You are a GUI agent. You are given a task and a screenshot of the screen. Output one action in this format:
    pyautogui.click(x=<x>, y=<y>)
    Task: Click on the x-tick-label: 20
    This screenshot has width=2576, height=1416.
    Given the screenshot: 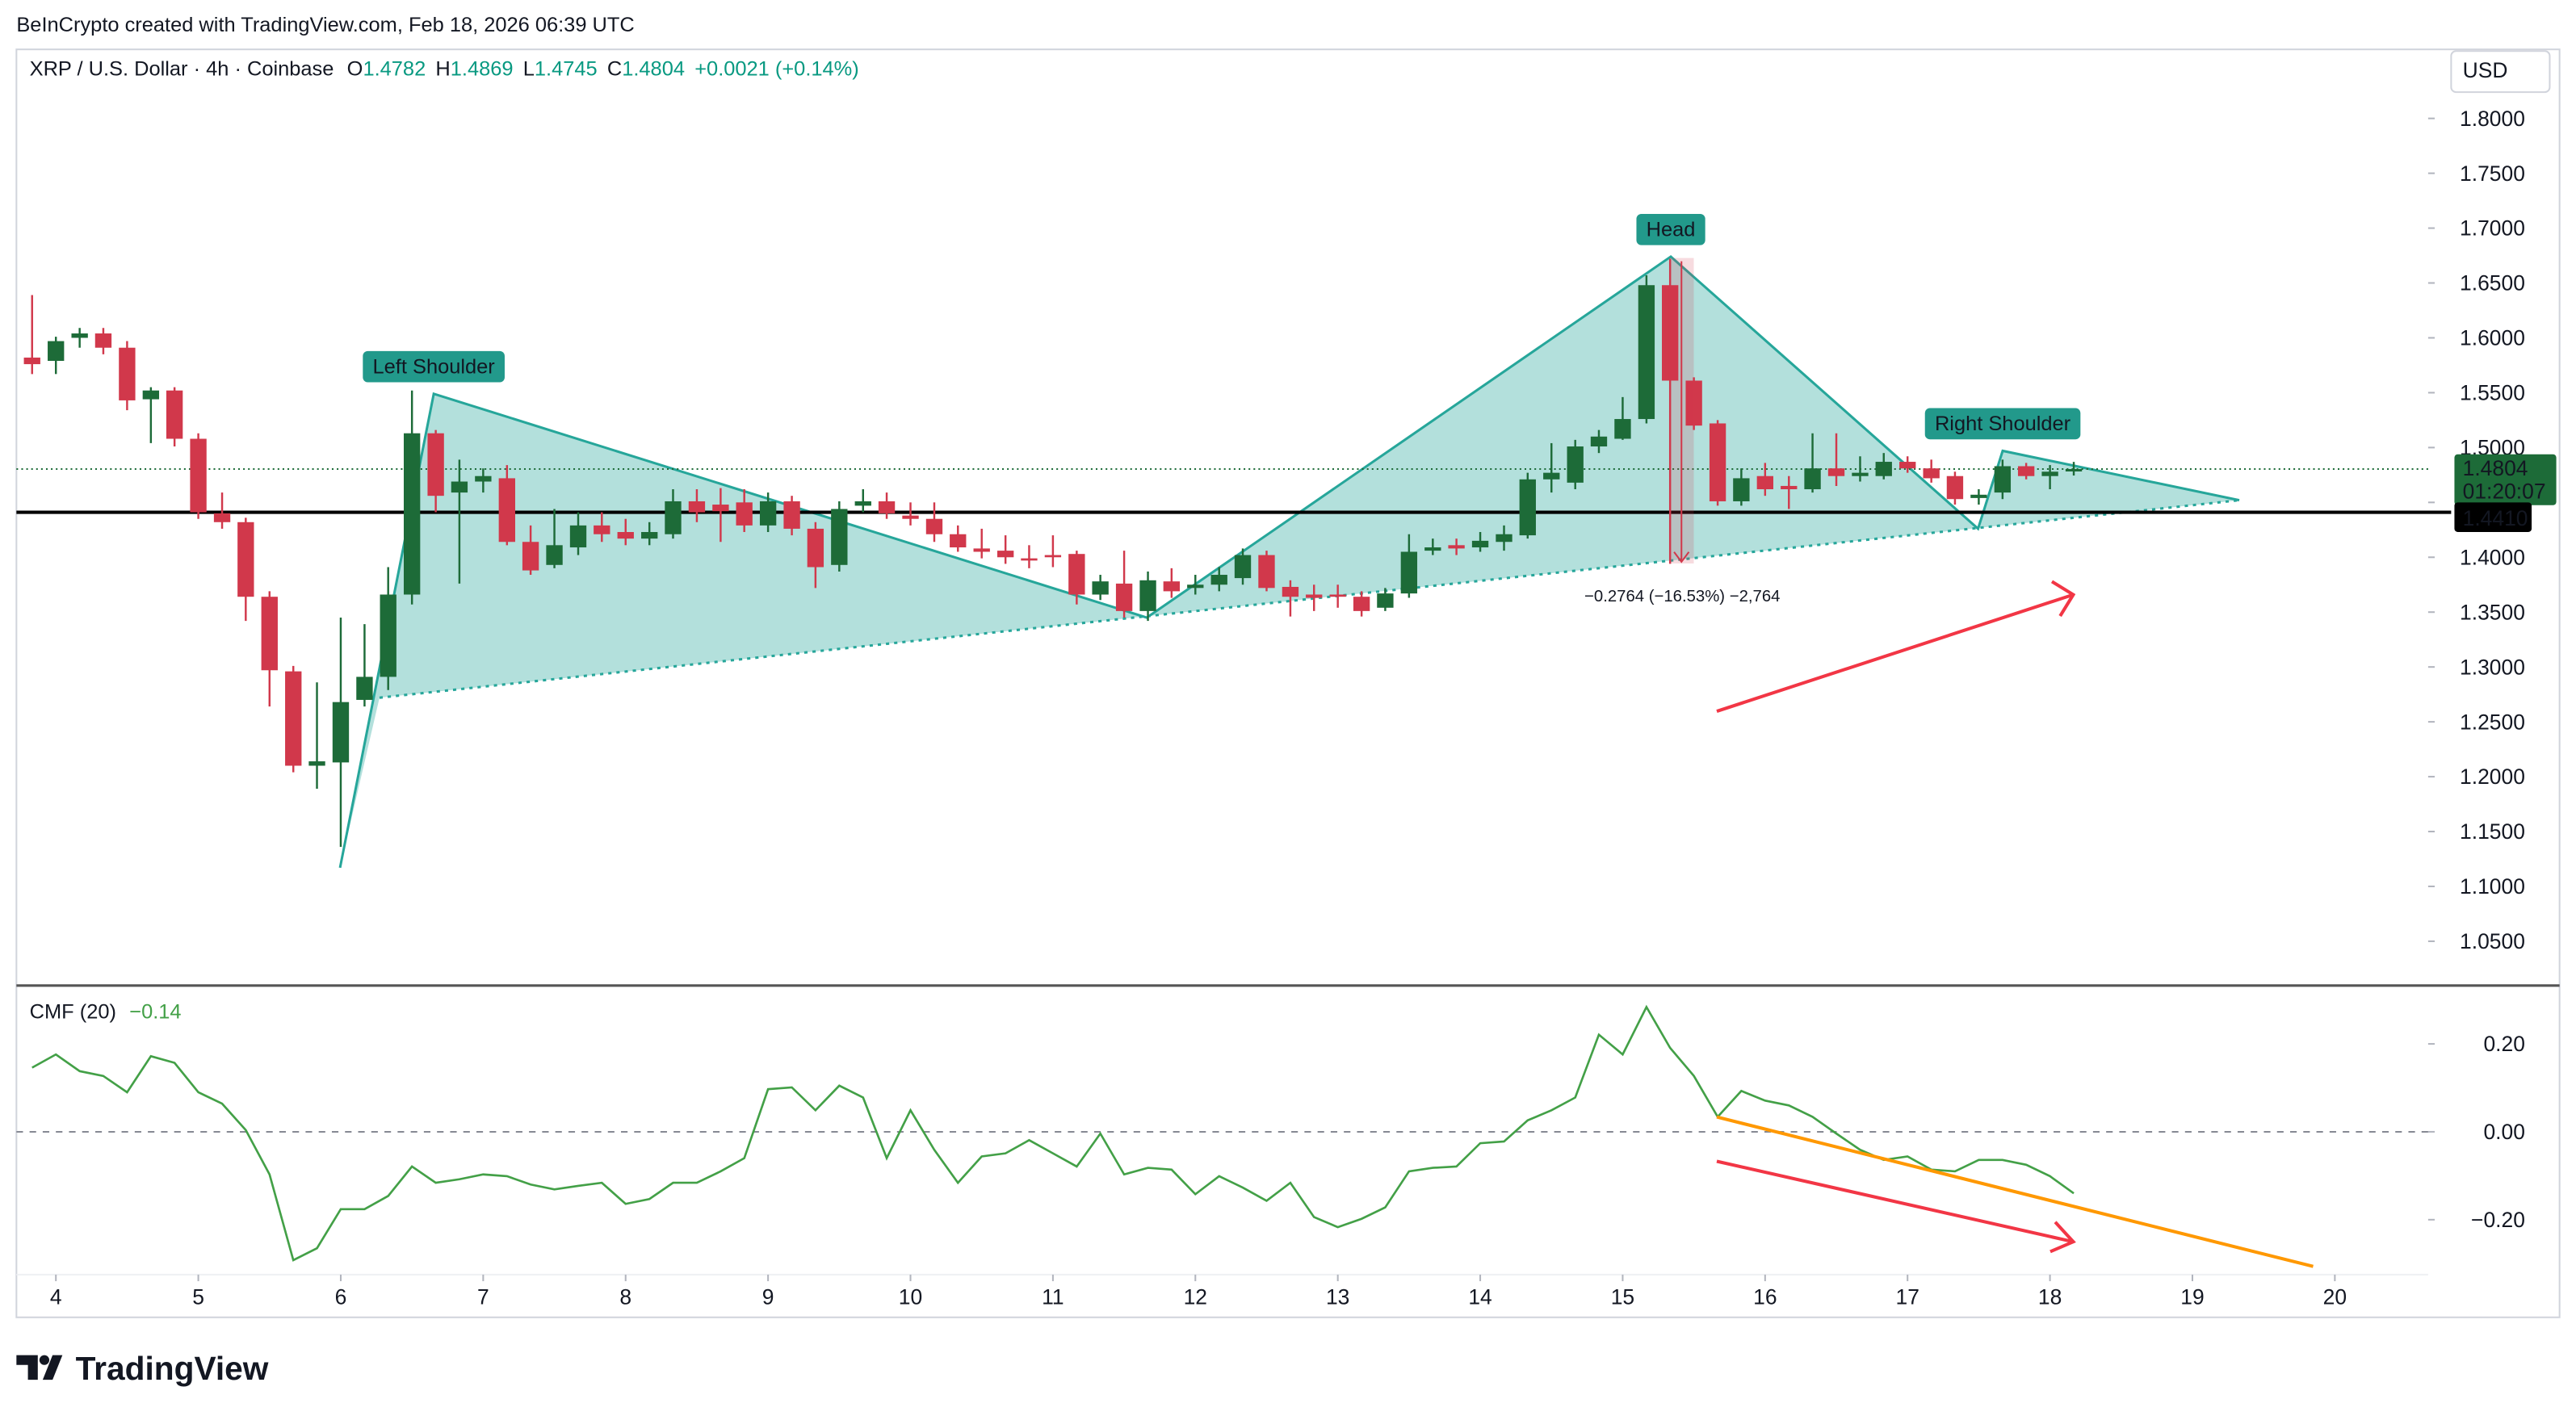 What is the action you would take?
    pyautogui.click(x=2335, y=1297)
    